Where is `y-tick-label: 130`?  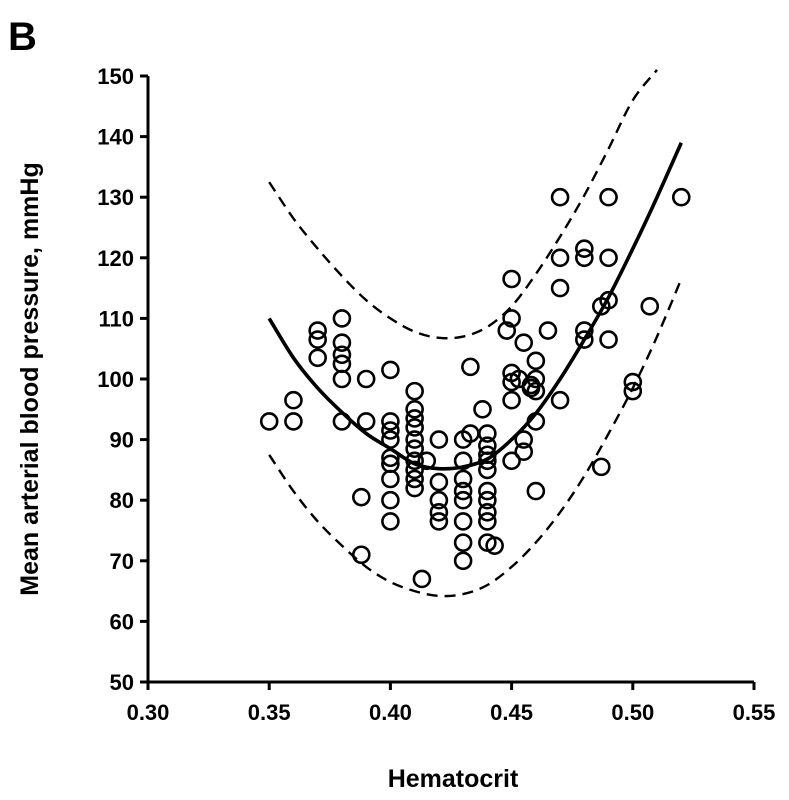 y-tick-label: 130 is located at coordinates (115, 197).